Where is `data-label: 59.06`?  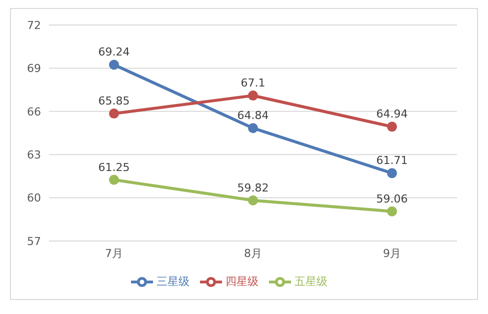 data-label: 59.06 is located at coordinates (392, 199).